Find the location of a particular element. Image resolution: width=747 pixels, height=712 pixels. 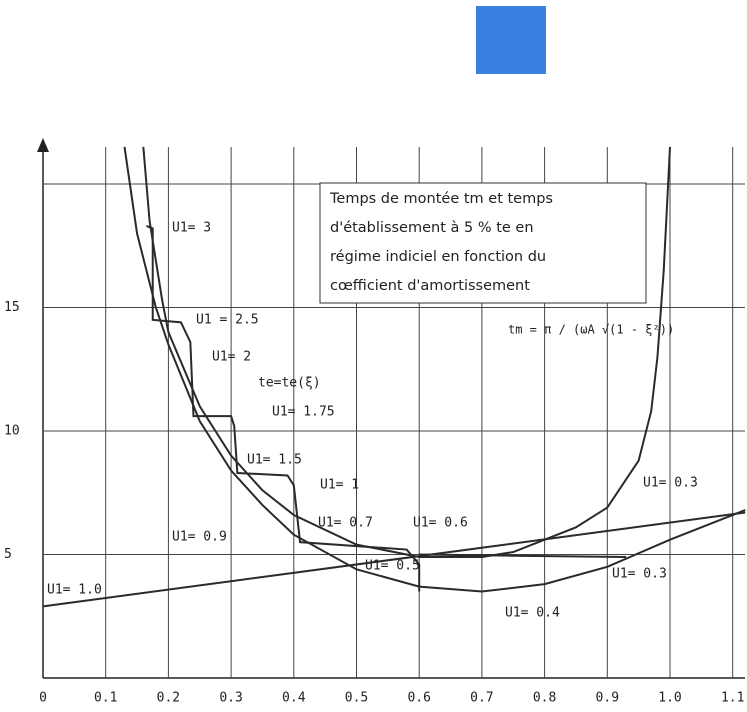

curve-label: U1= 0.5 is located at coordinates (392, 566).